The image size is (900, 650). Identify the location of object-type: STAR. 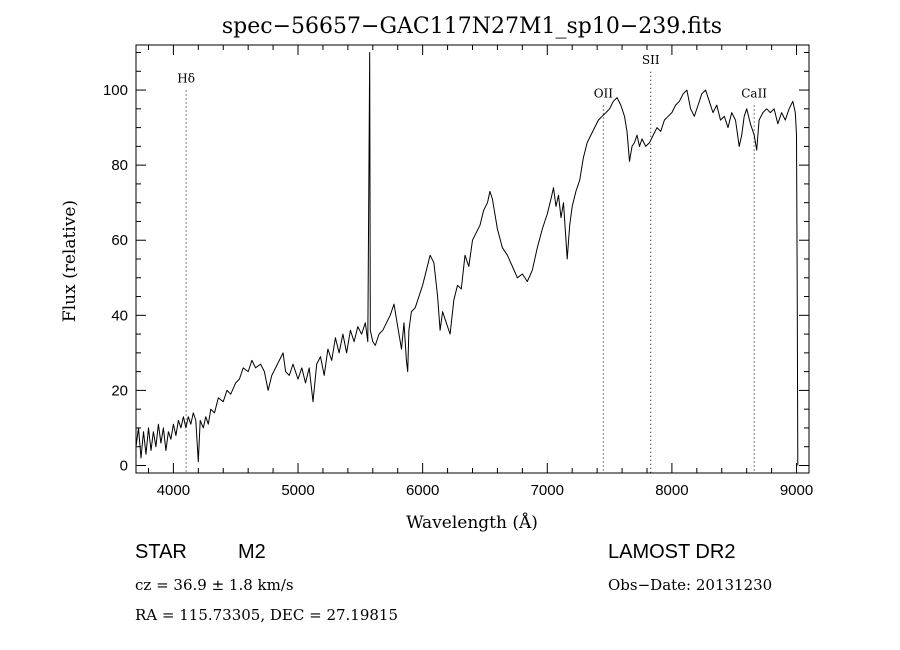
(161, 552).